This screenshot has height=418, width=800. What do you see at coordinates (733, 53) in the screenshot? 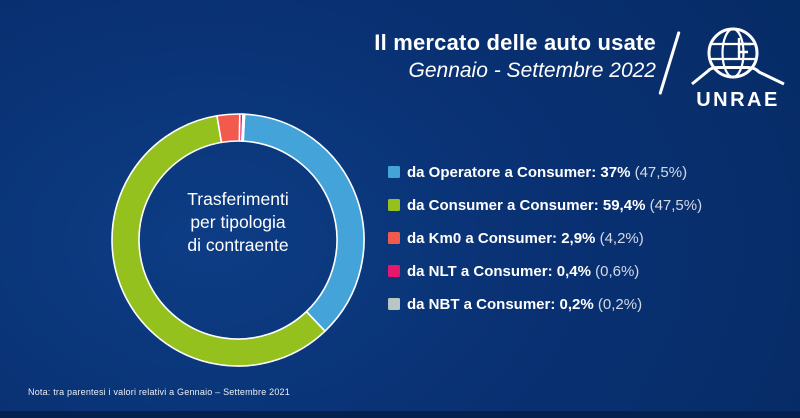
I see `globe-icon` at bounding box center [733, 53].